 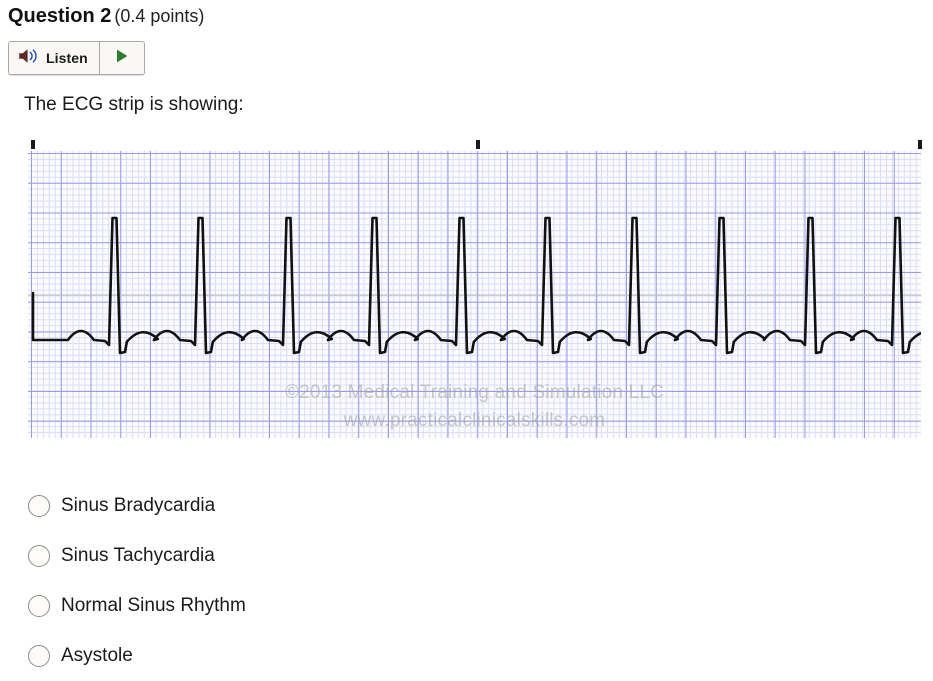 What do you see at coordinates (328, 556) in the screenshot?
I see `option-row-1: Sinus Tachycardia` at bounding box center [328, 556].